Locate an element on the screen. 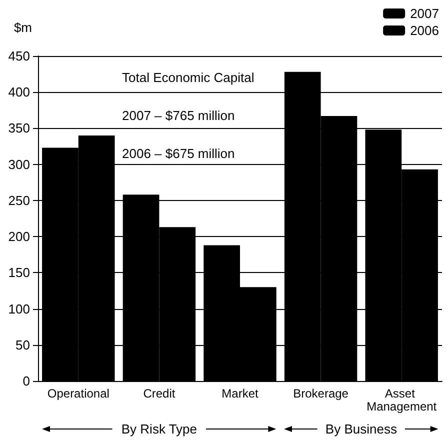 Image resolution: width=448 pixels, height=443 pixels. text: By Risk Type is located at coordinates (159, 429).